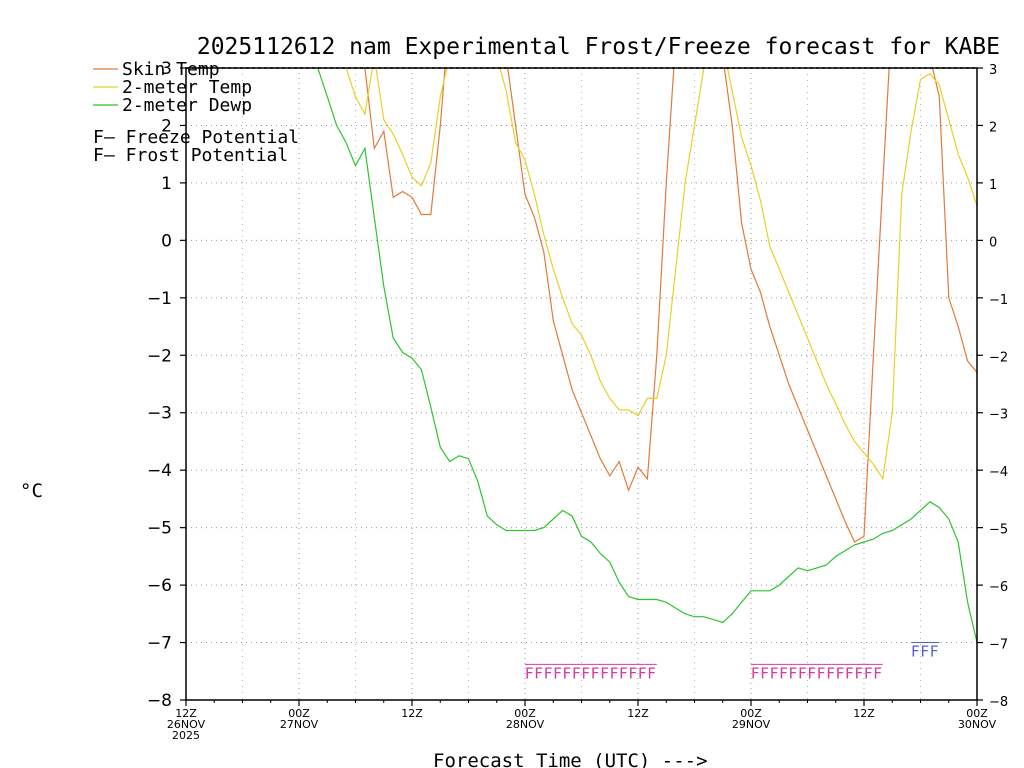 The width and height of the screenshot is (1024, 768). What do you see at coordinates (166, 241) in the screenshot?
I see `y-tick-label-left: 0` at bounding box center [166, 241].